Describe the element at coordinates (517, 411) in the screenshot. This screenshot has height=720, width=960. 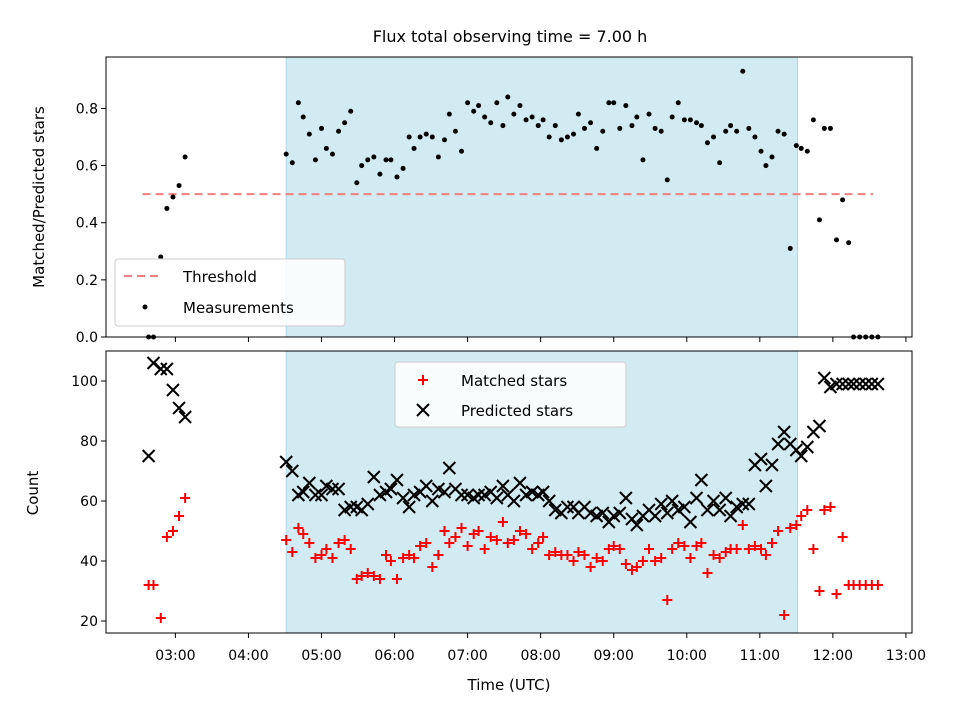
I see `legend-predicted-label: Predicted stars` at that location.